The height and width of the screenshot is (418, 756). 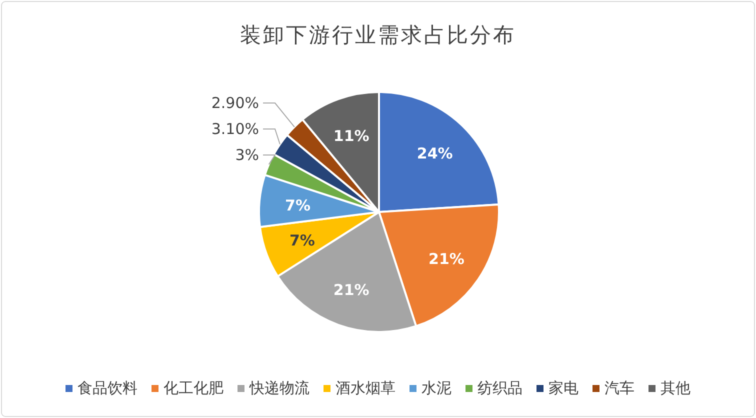 I want to click on chart-title: 装卸下游行业需求占比分布, so click(x=378, y=35).